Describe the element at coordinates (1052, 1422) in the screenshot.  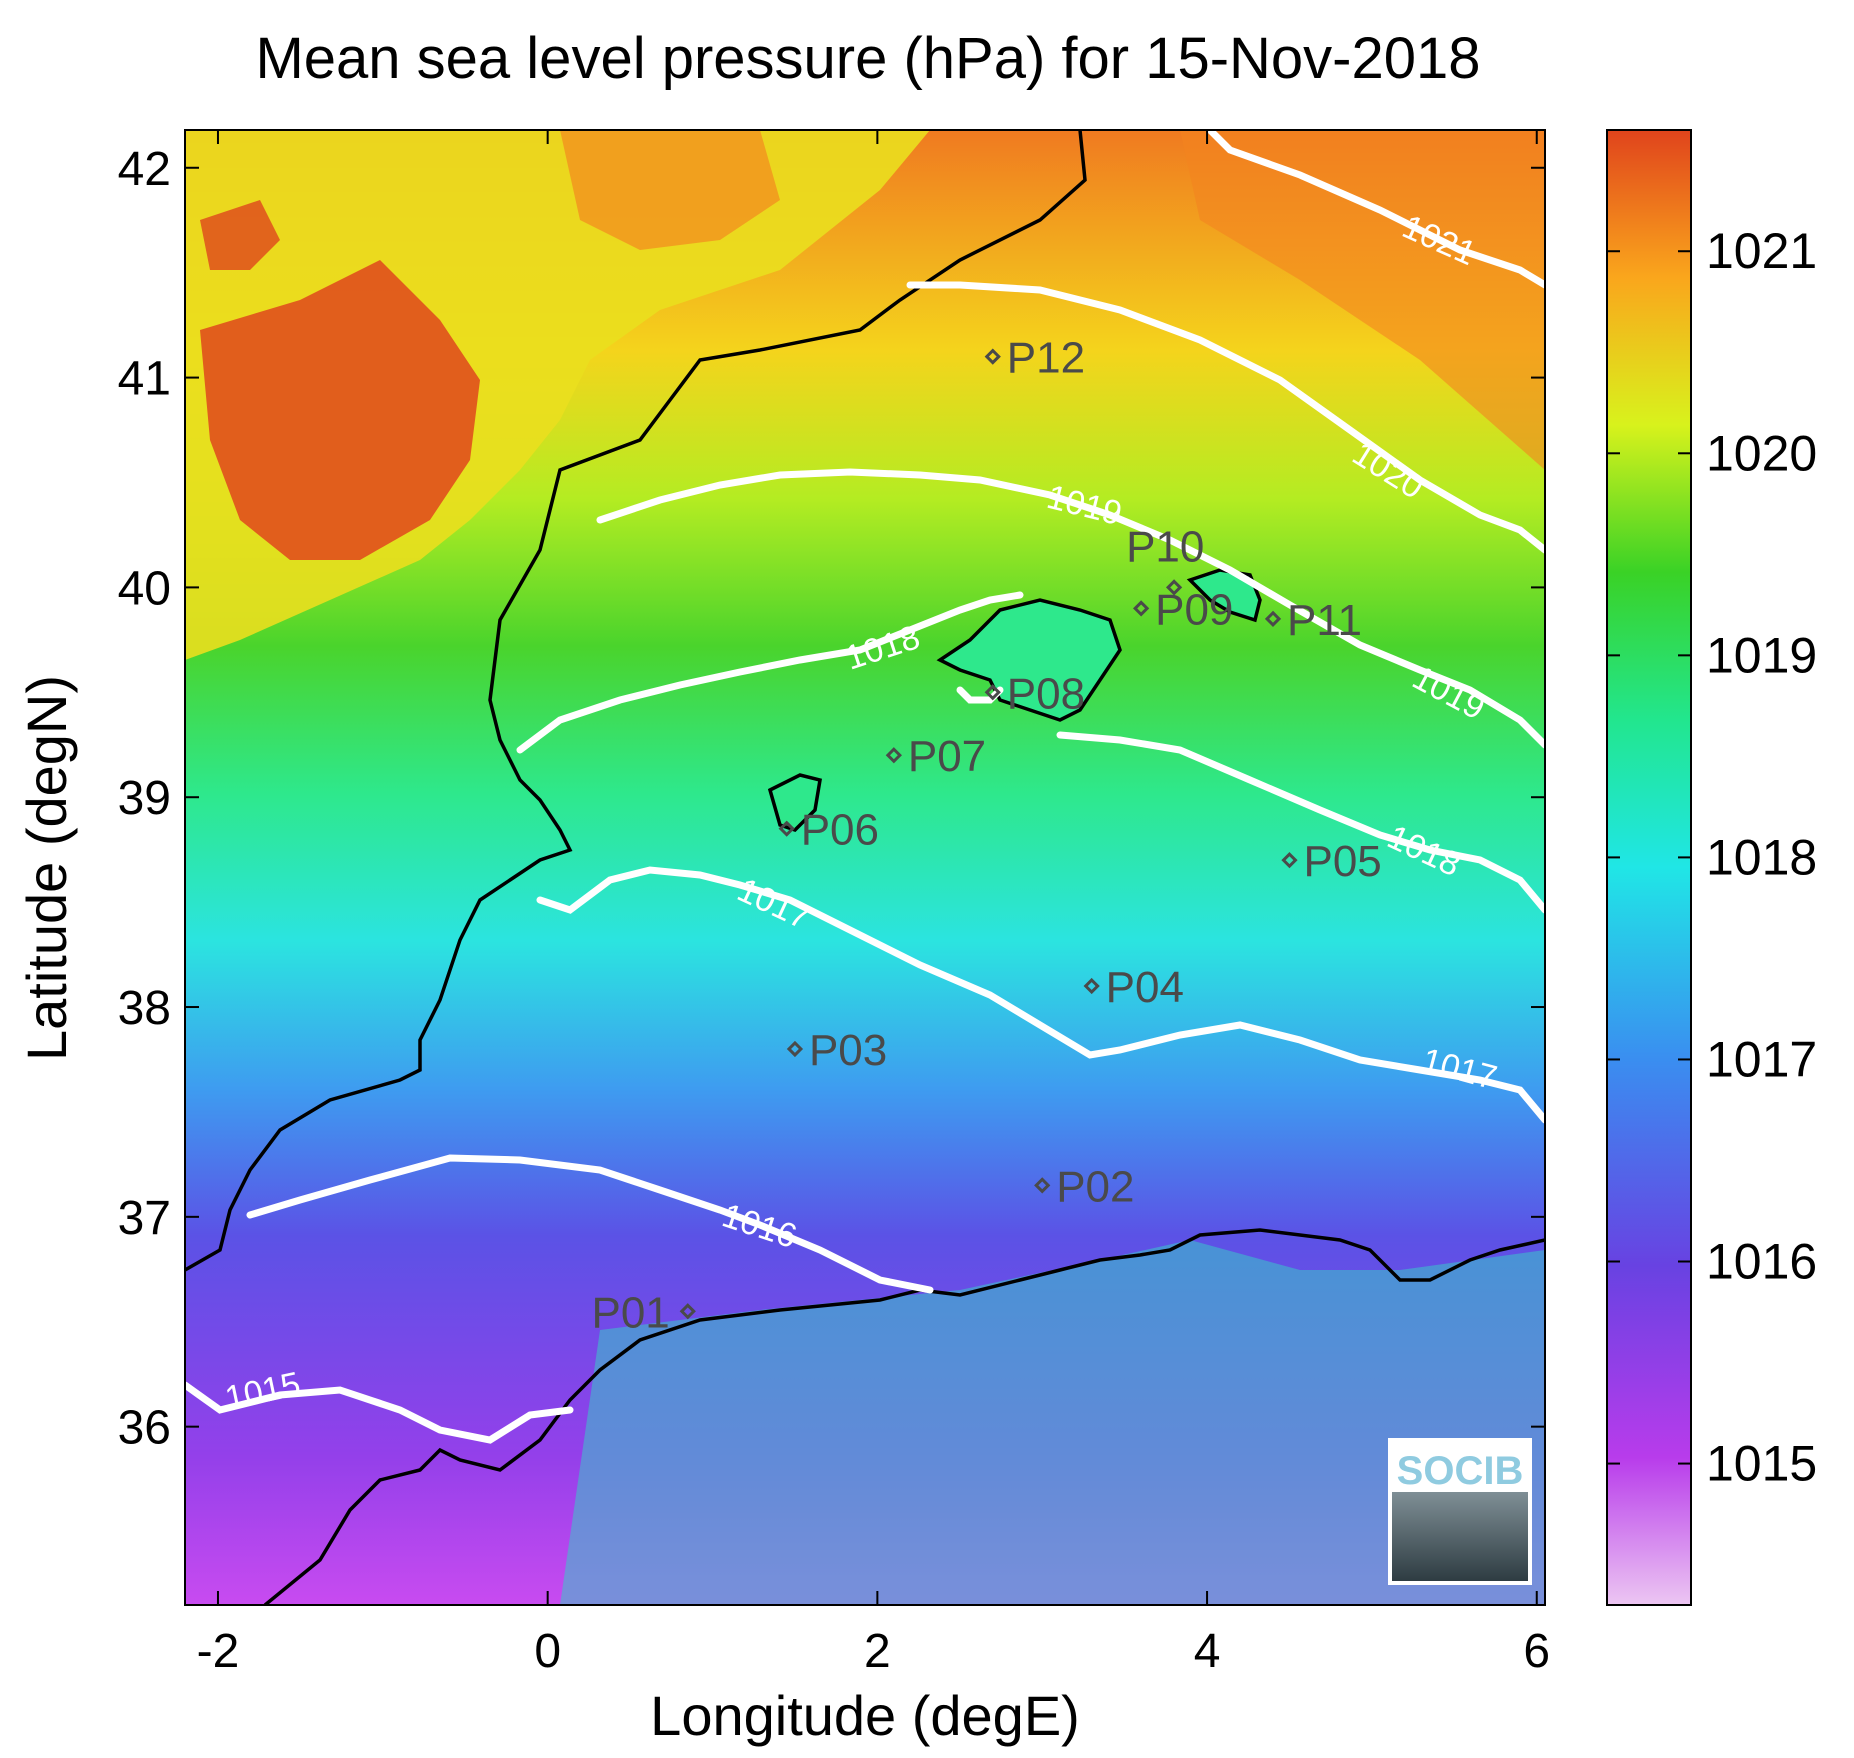
I see `african-land-region` at that location.